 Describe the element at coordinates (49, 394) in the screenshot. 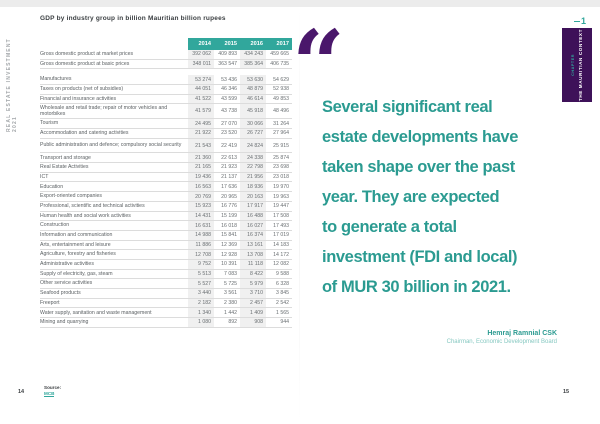

I see `source-link: MCB` at that location.